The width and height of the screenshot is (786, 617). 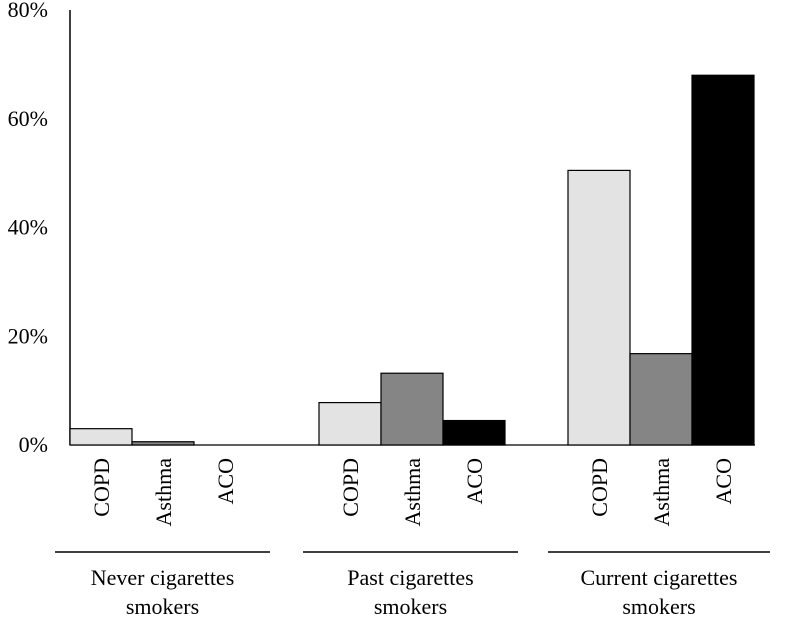 I want to click on y-tick-label: 0%, so click(x=33, y=444).